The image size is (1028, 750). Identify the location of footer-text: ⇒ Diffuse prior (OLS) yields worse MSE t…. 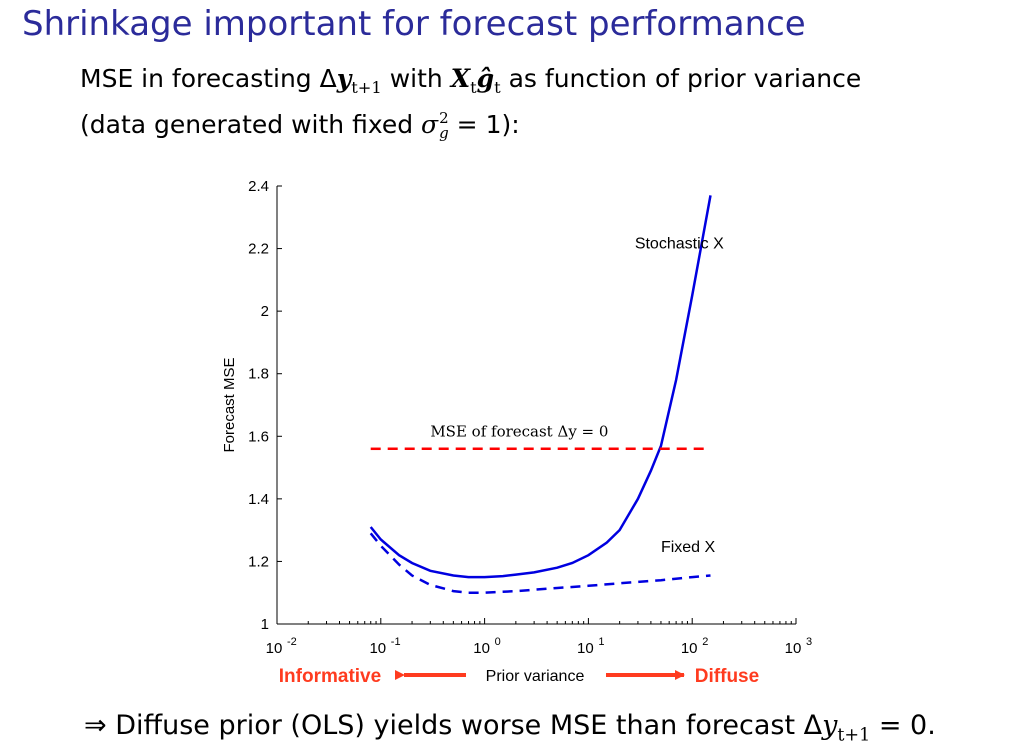
(453, 725).